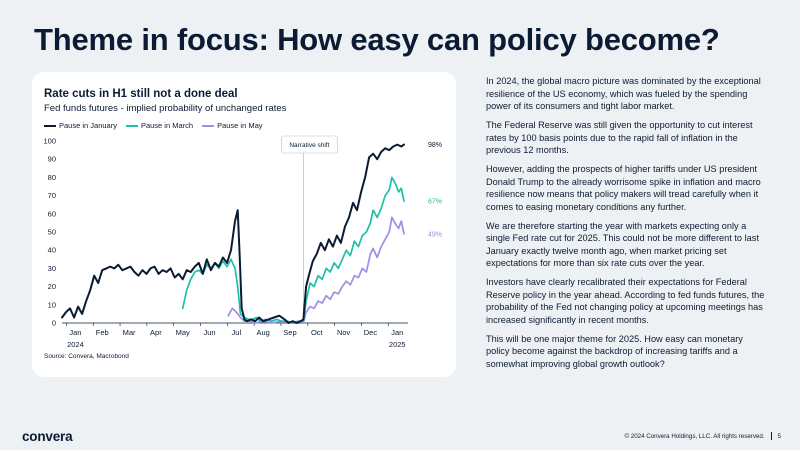 This screenshot has width=800, height=450. Describe the element at coordinates (344, 332) in the screenshot. I see `x-tick-label: Nov` at that location.